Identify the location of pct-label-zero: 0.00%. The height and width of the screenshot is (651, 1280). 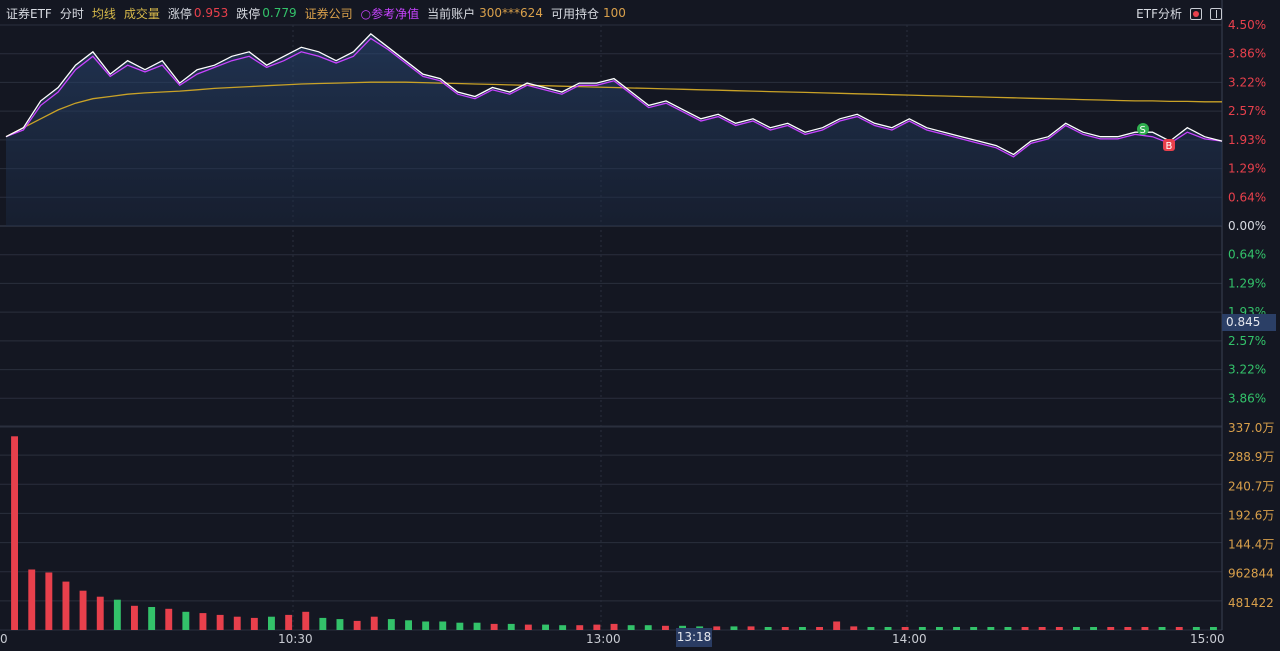
(1247, 226).